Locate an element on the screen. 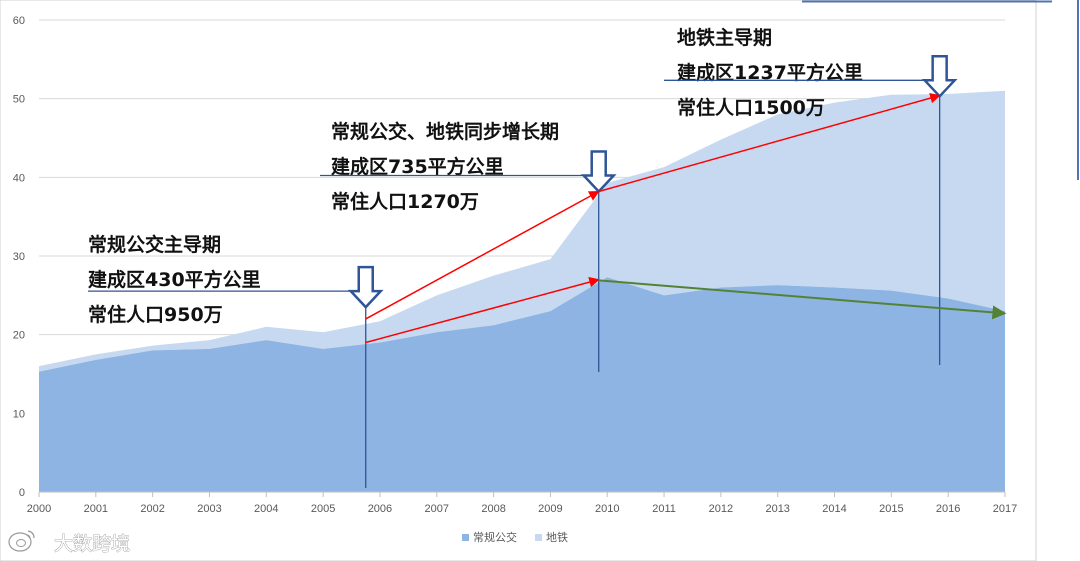 The image size is (1080, 561). x-tick-label: 2000 is located at coordinates (39, 509).